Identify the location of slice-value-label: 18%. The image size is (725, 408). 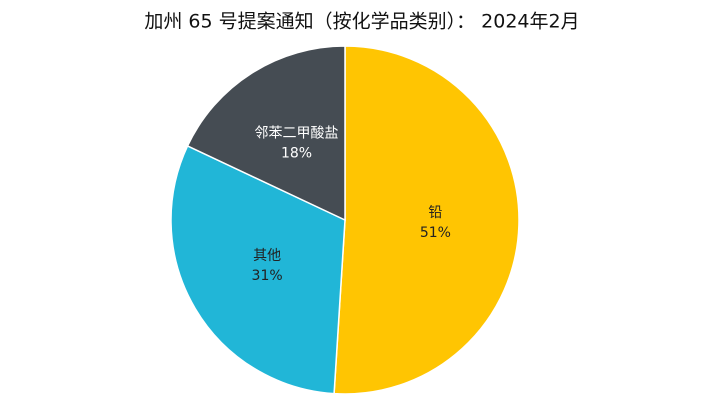
(296, 154).